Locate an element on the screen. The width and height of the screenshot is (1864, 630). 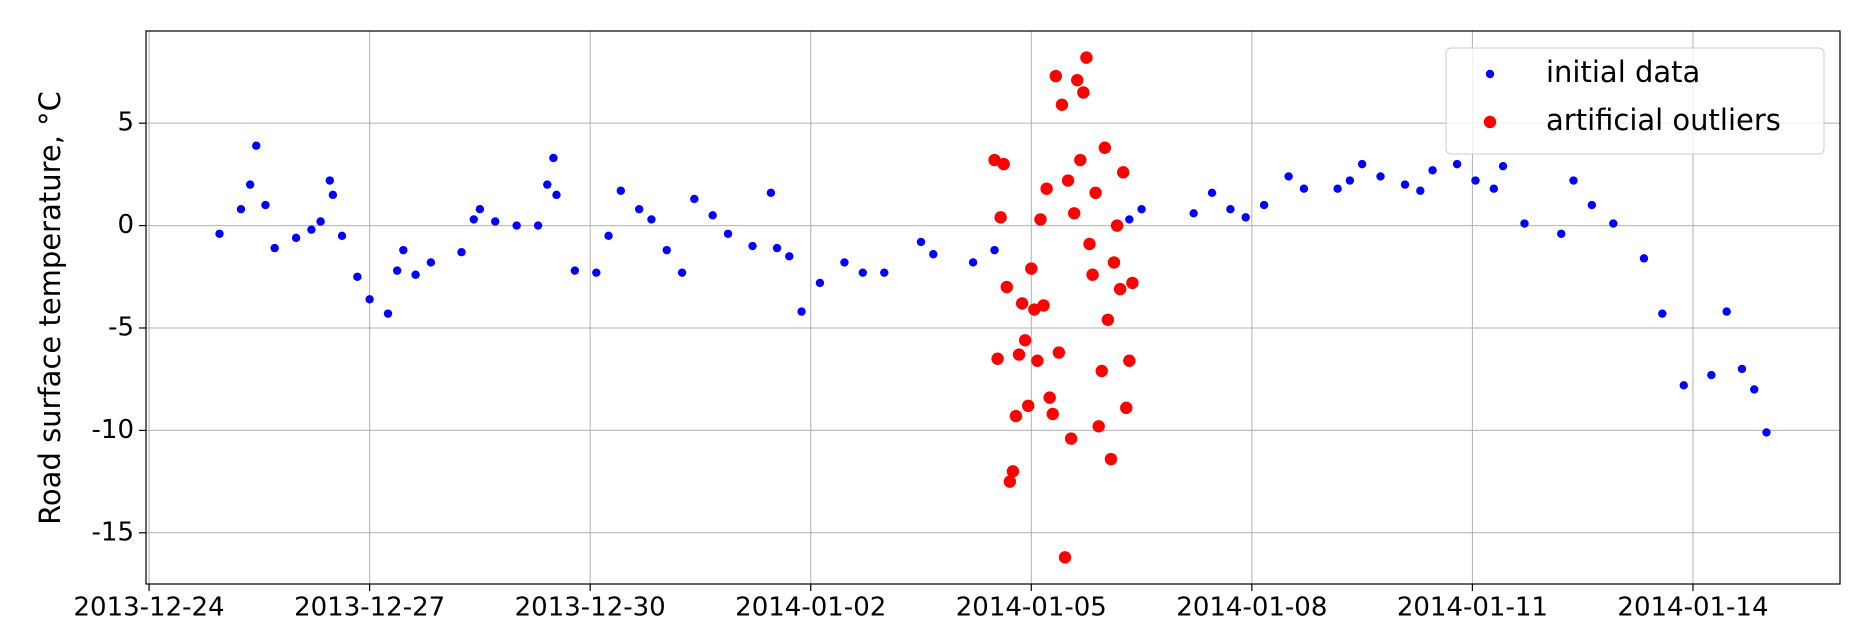
y-tick-label: 5 is located at coordinates (125, 123).